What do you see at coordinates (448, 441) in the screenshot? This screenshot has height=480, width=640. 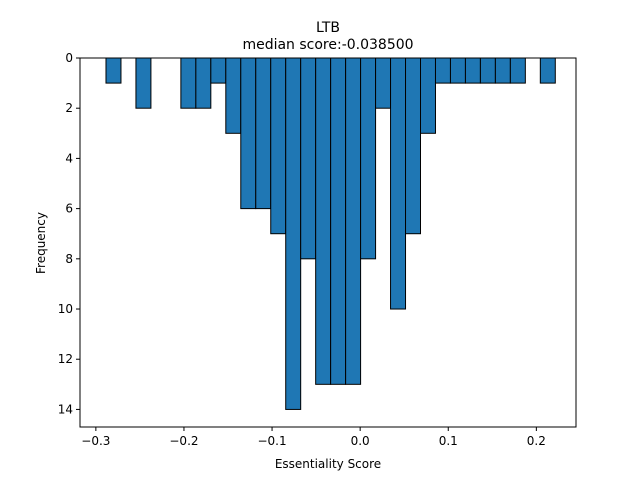 I see `x-tick-label: 0.1` at bounding box center [448, 441].